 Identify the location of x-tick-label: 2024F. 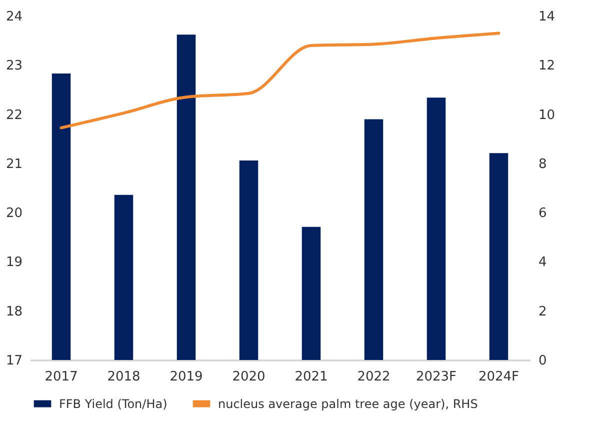
(499, 377).